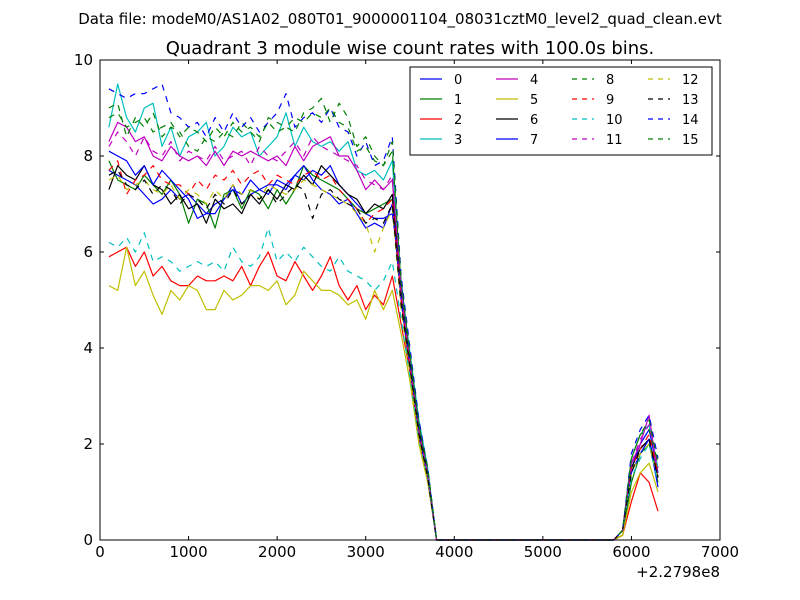  Describe the element at coordinates (88, 444) in the screenshot. I see `y-tick-label: 2` at that location.